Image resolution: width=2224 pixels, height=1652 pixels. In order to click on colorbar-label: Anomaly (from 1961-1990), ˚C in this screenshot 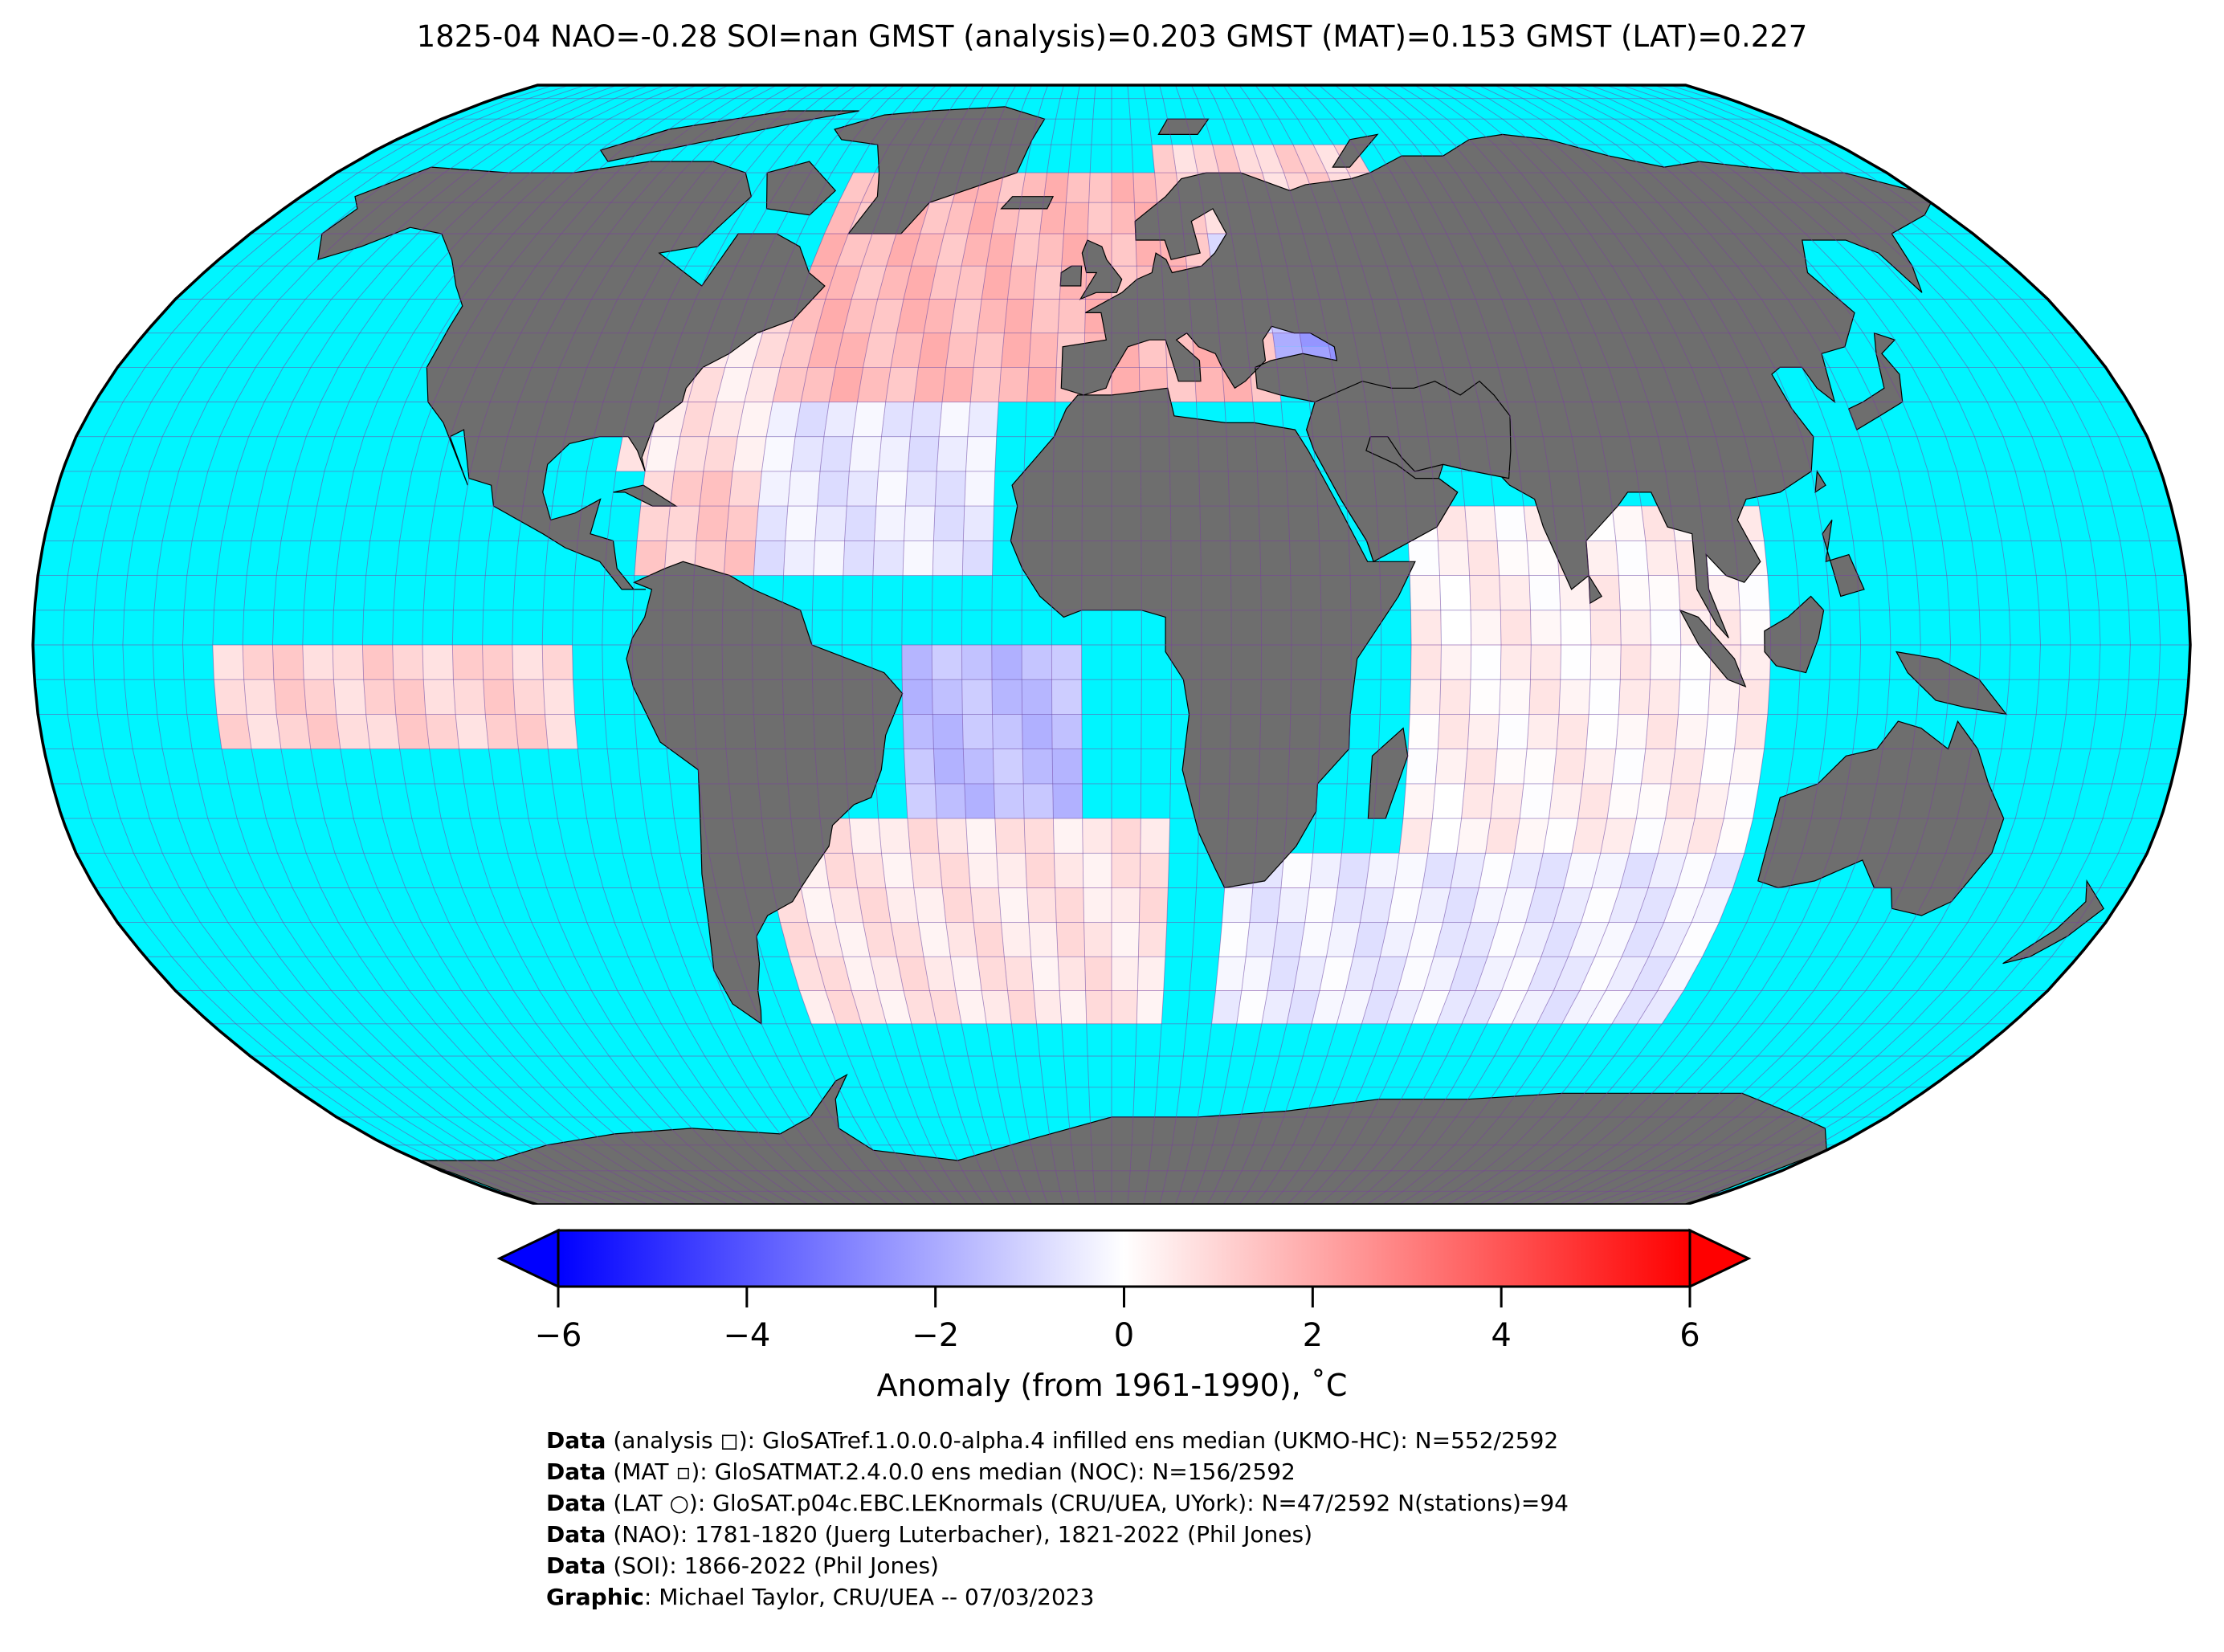, I will do `click(1112, 1385)`.